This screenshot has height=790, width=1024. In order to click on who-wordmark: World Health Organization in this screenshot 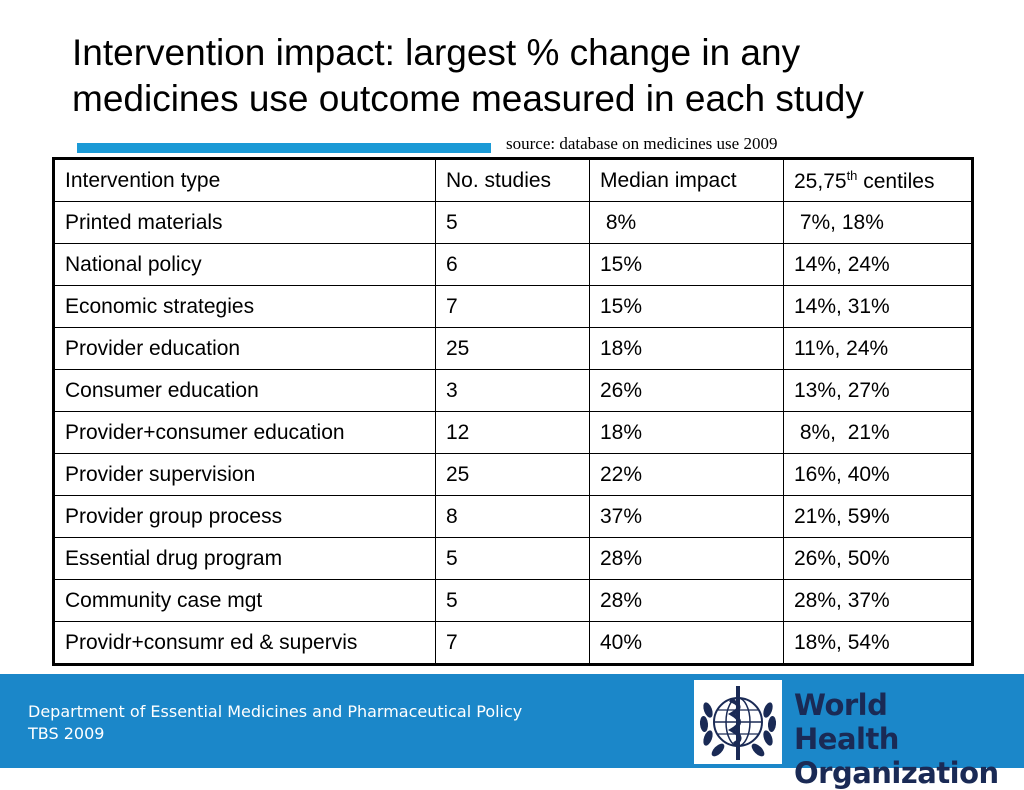, I will do `click(896, 739)`.